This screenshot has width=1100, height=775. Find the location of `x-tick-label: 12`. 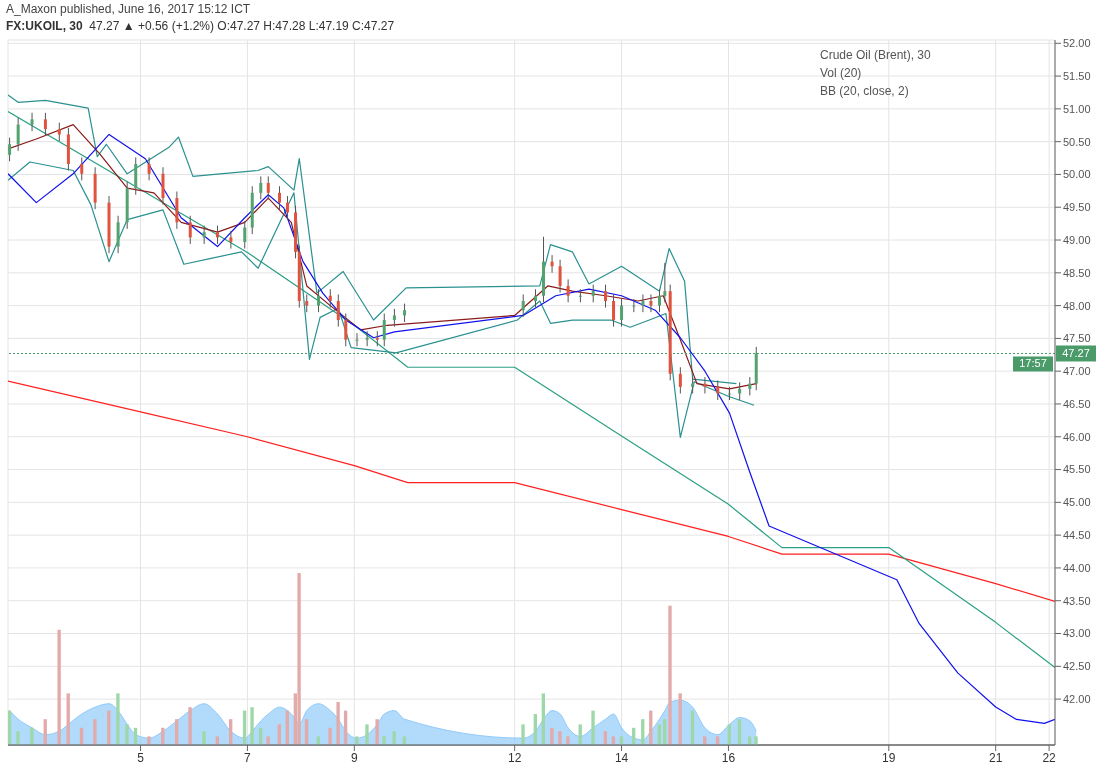

x-tick-label: 12 is located at coordinates (514, 757).